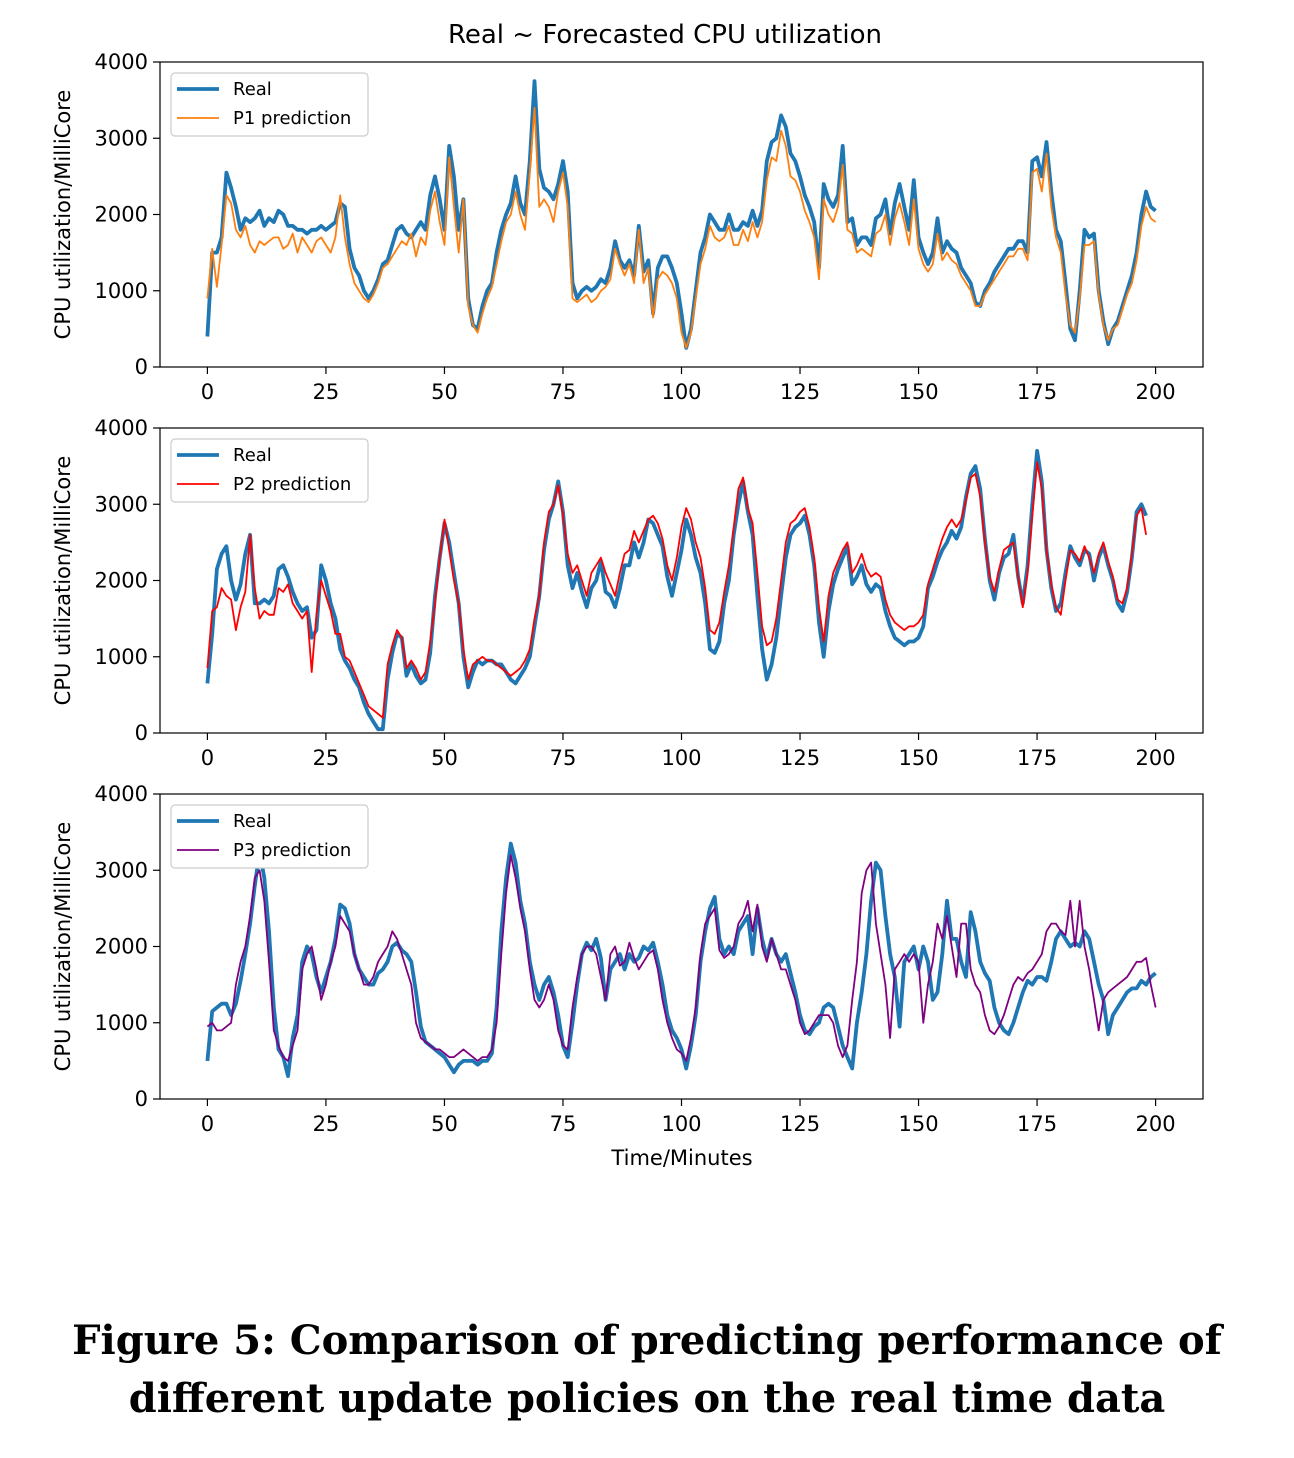 Image resolution: width=1294 pixels, height=1458 pixels. I want to click on legend: Real P2 prediction, so click(269, 470).